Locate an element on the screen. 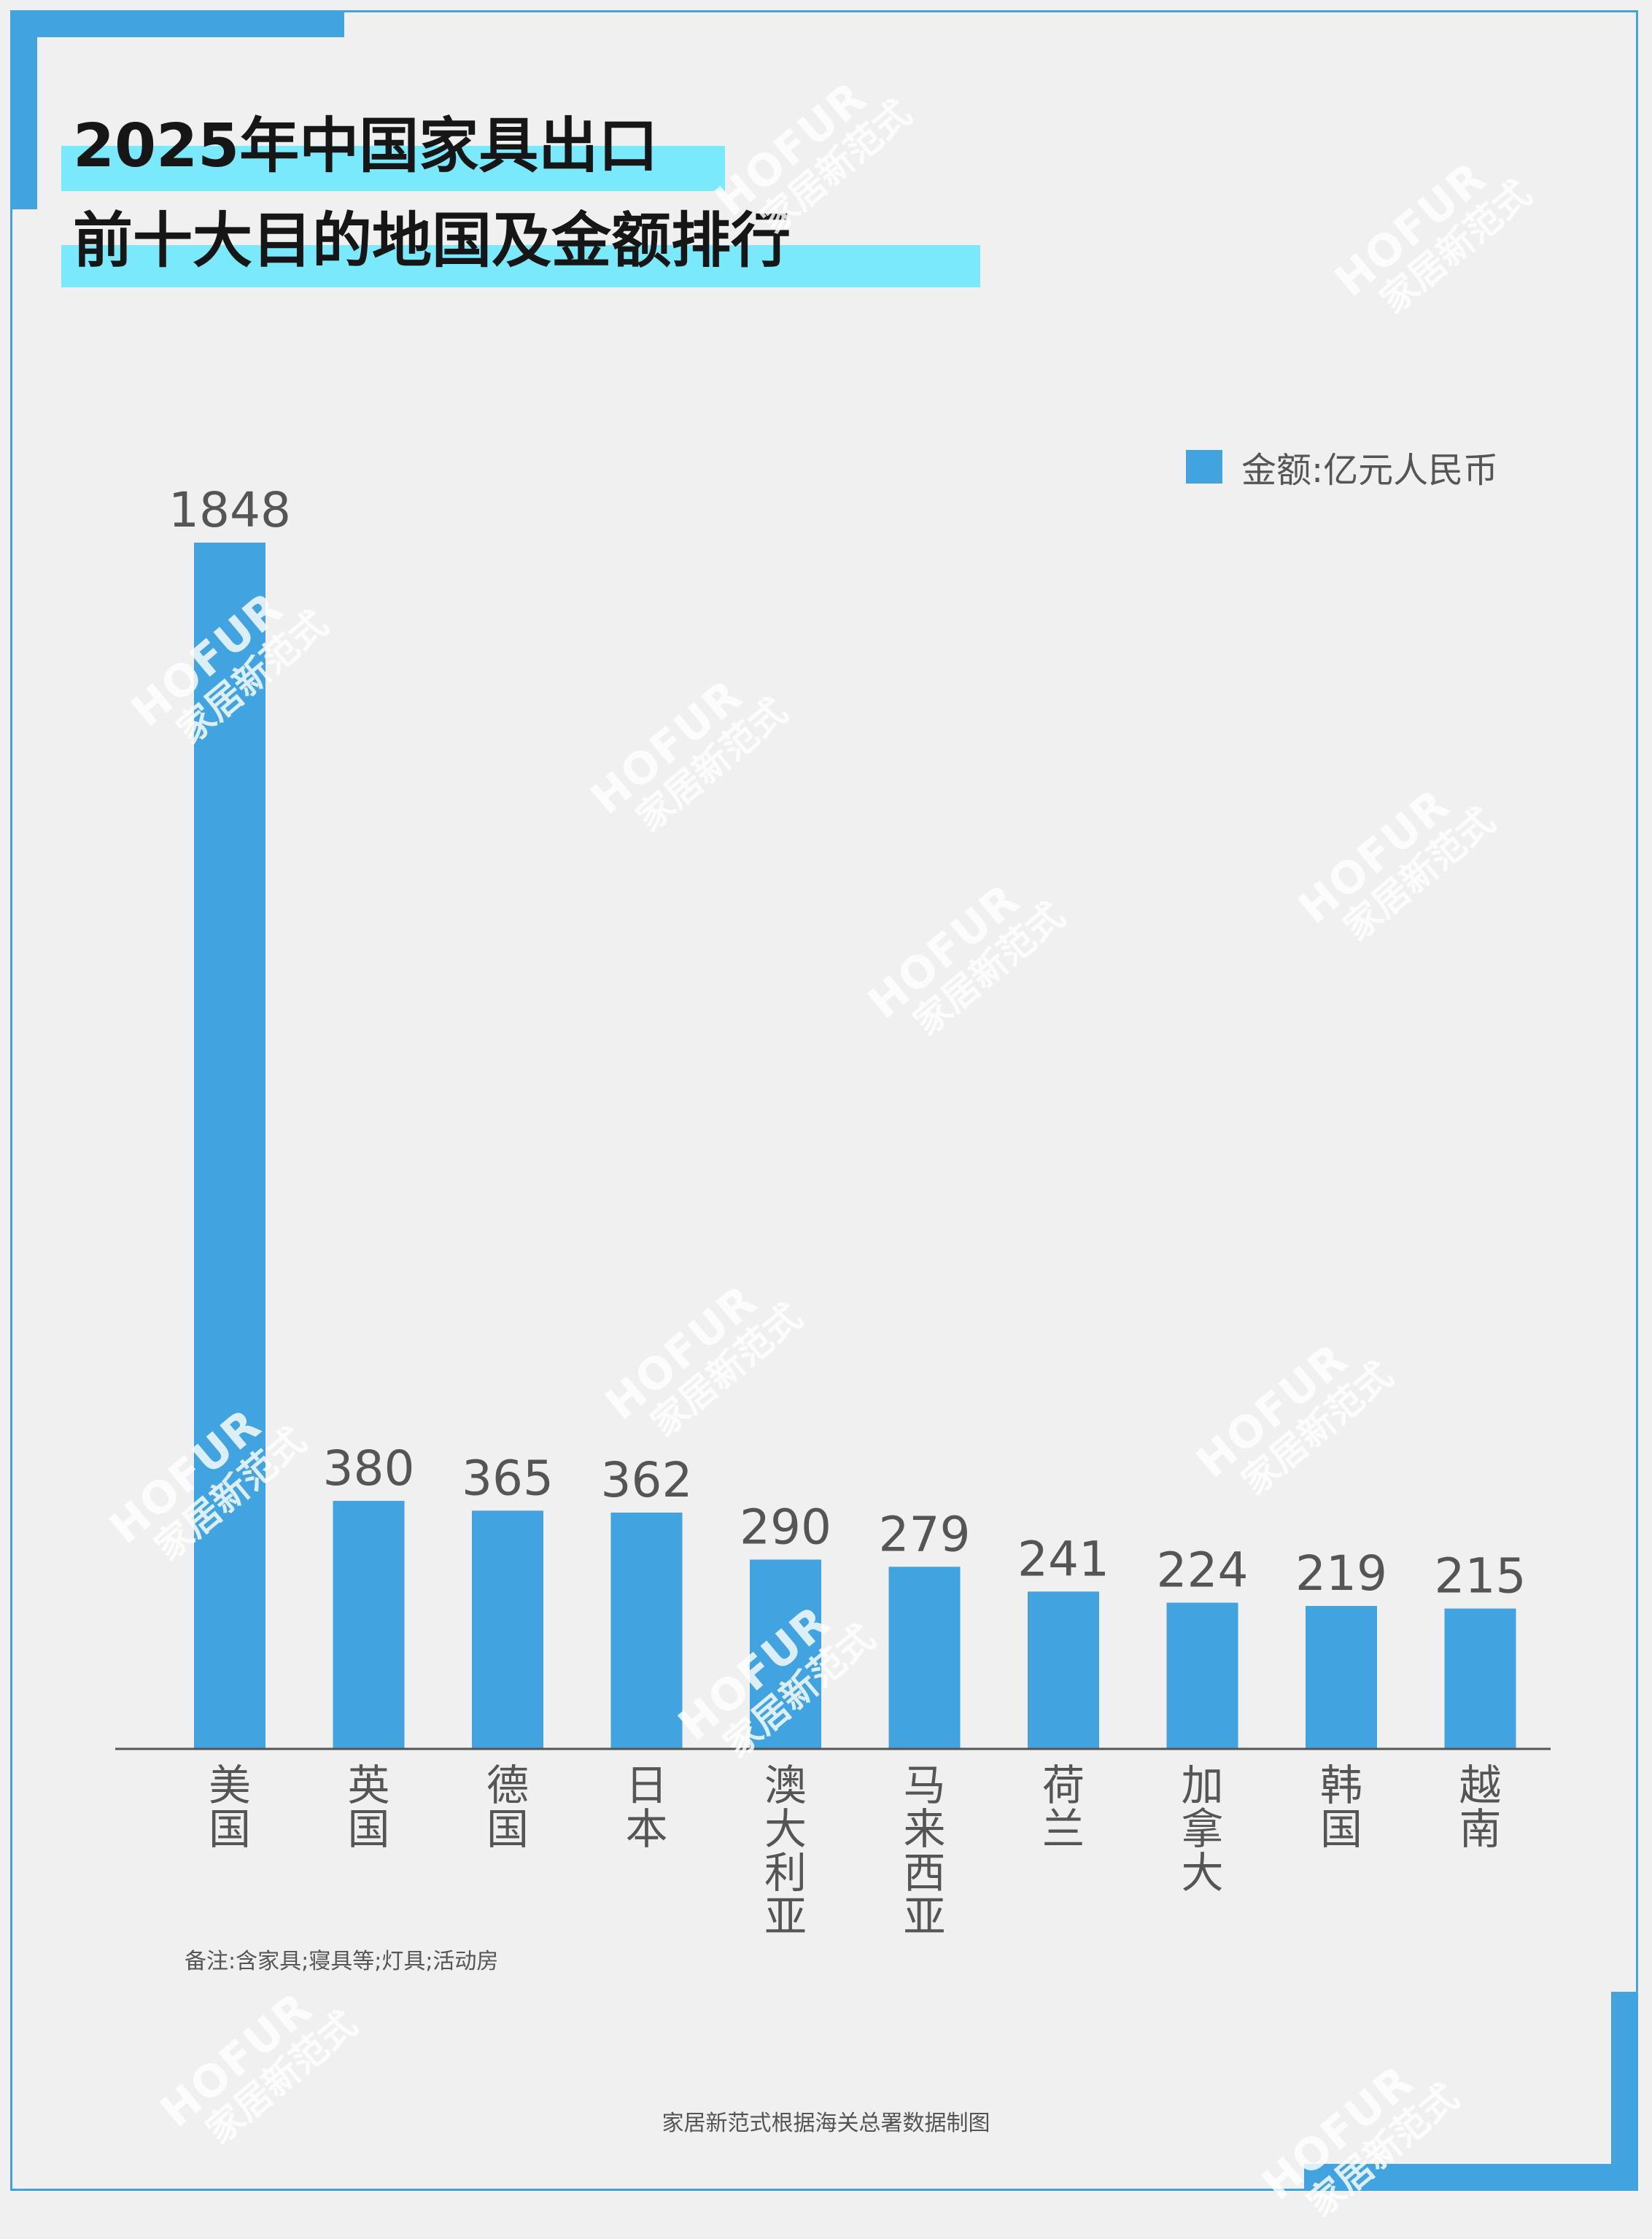 The width and height of the screenshot is (1652, 2239). data-label: 215 is located at coordinates (1481, 1576).